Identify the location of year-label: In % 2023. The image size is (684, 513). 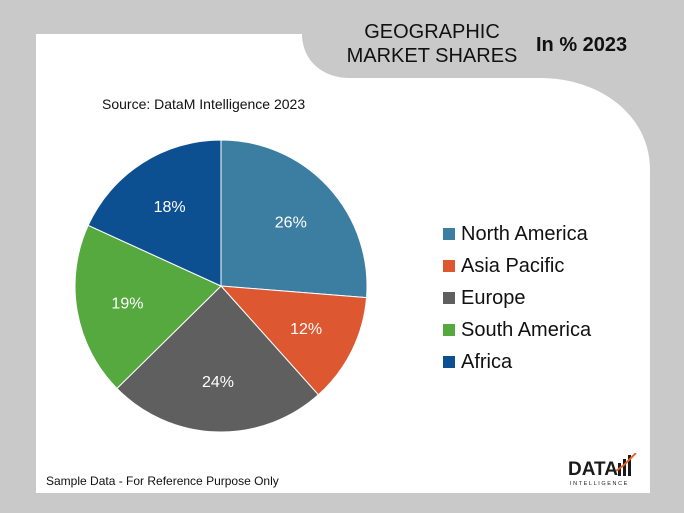
(582, 45).